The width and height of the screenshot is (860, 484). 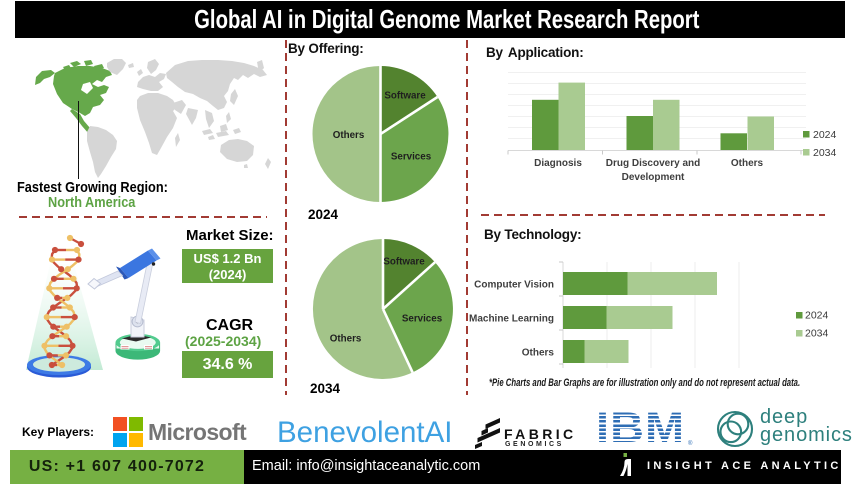 What do you see at coordinates (514, 285) in the screenshot?
I see `svg-text: Computer Vision` at bounding box center [514, 285].